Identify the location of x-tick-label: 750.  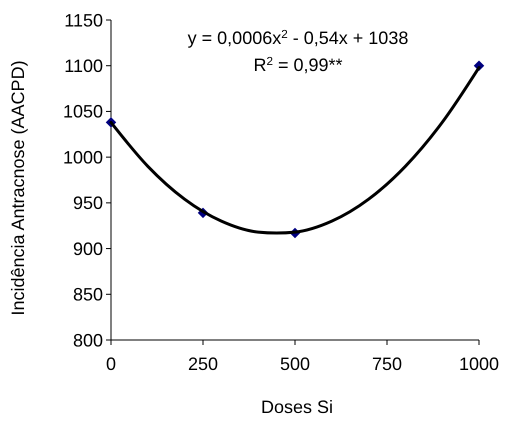
(387, 364).